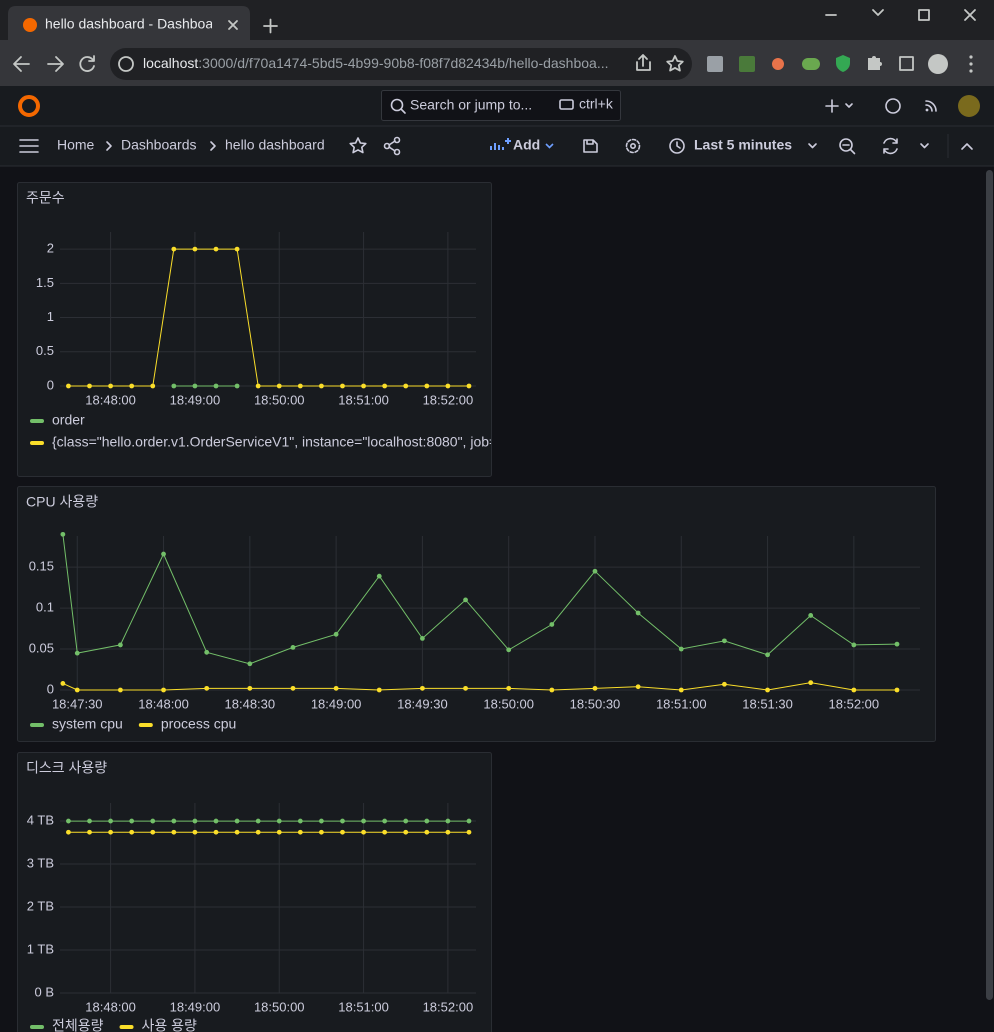  I want to click on add-icon, so click(500, 144).